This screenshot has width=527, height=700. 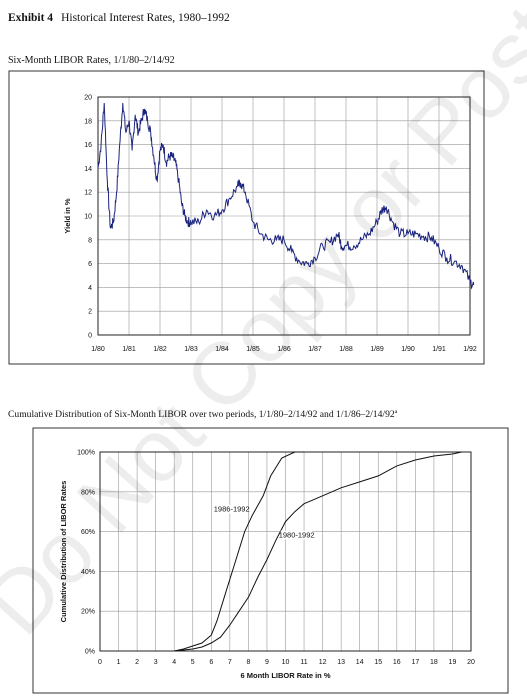 What do you see at coordinates (253, 349) in the screenshot?
I see `chart1-xtick: 1/85` at bounding box center [253, 349].